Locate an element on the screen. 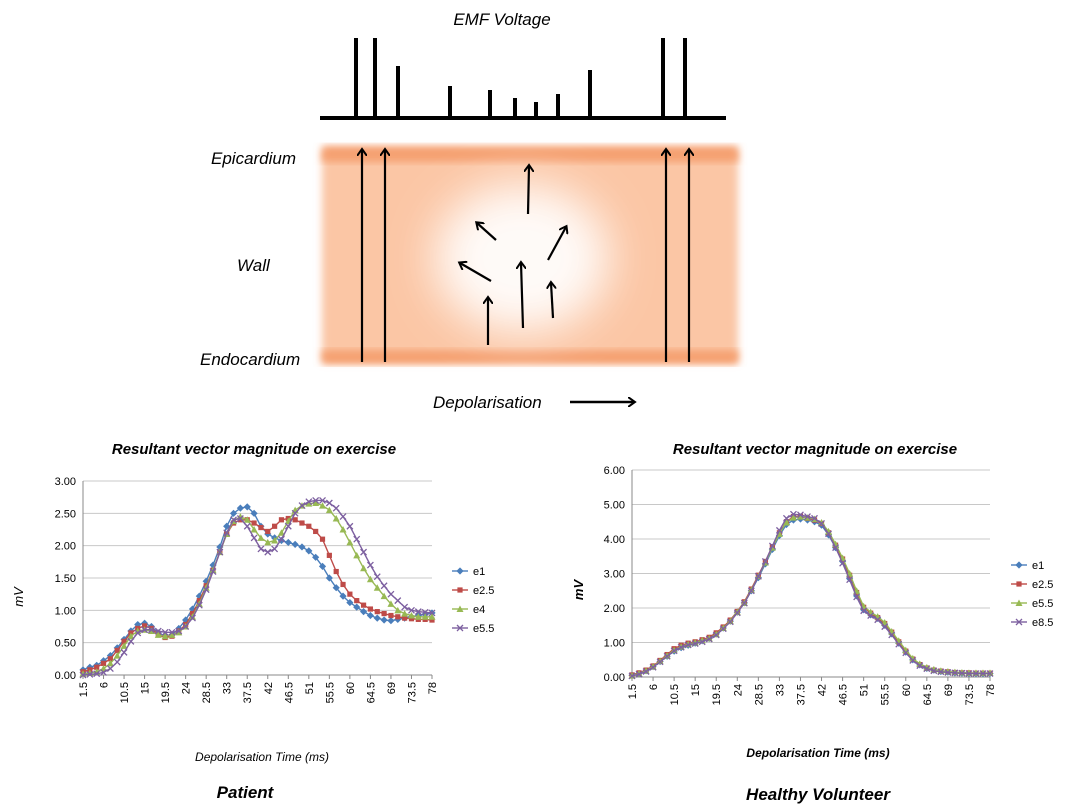 Image resolution: width=1077 pixels, height=805 pixels. wall-label: Wall is located at coordinates (254, 265).